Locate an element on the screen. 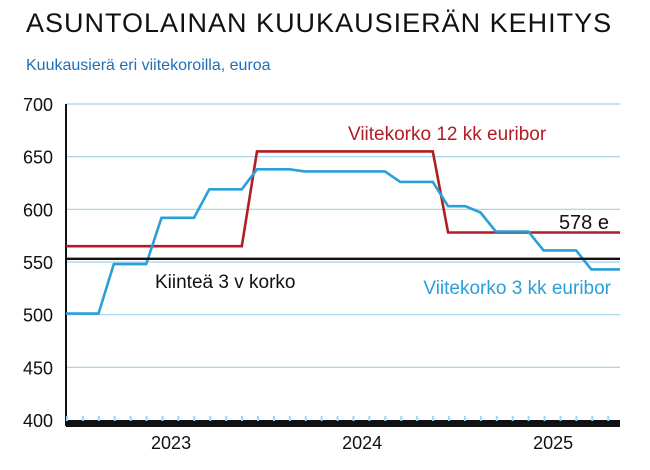 The image size is (650, 470). label-578e: 578 e is located at coordinates (584, 223).